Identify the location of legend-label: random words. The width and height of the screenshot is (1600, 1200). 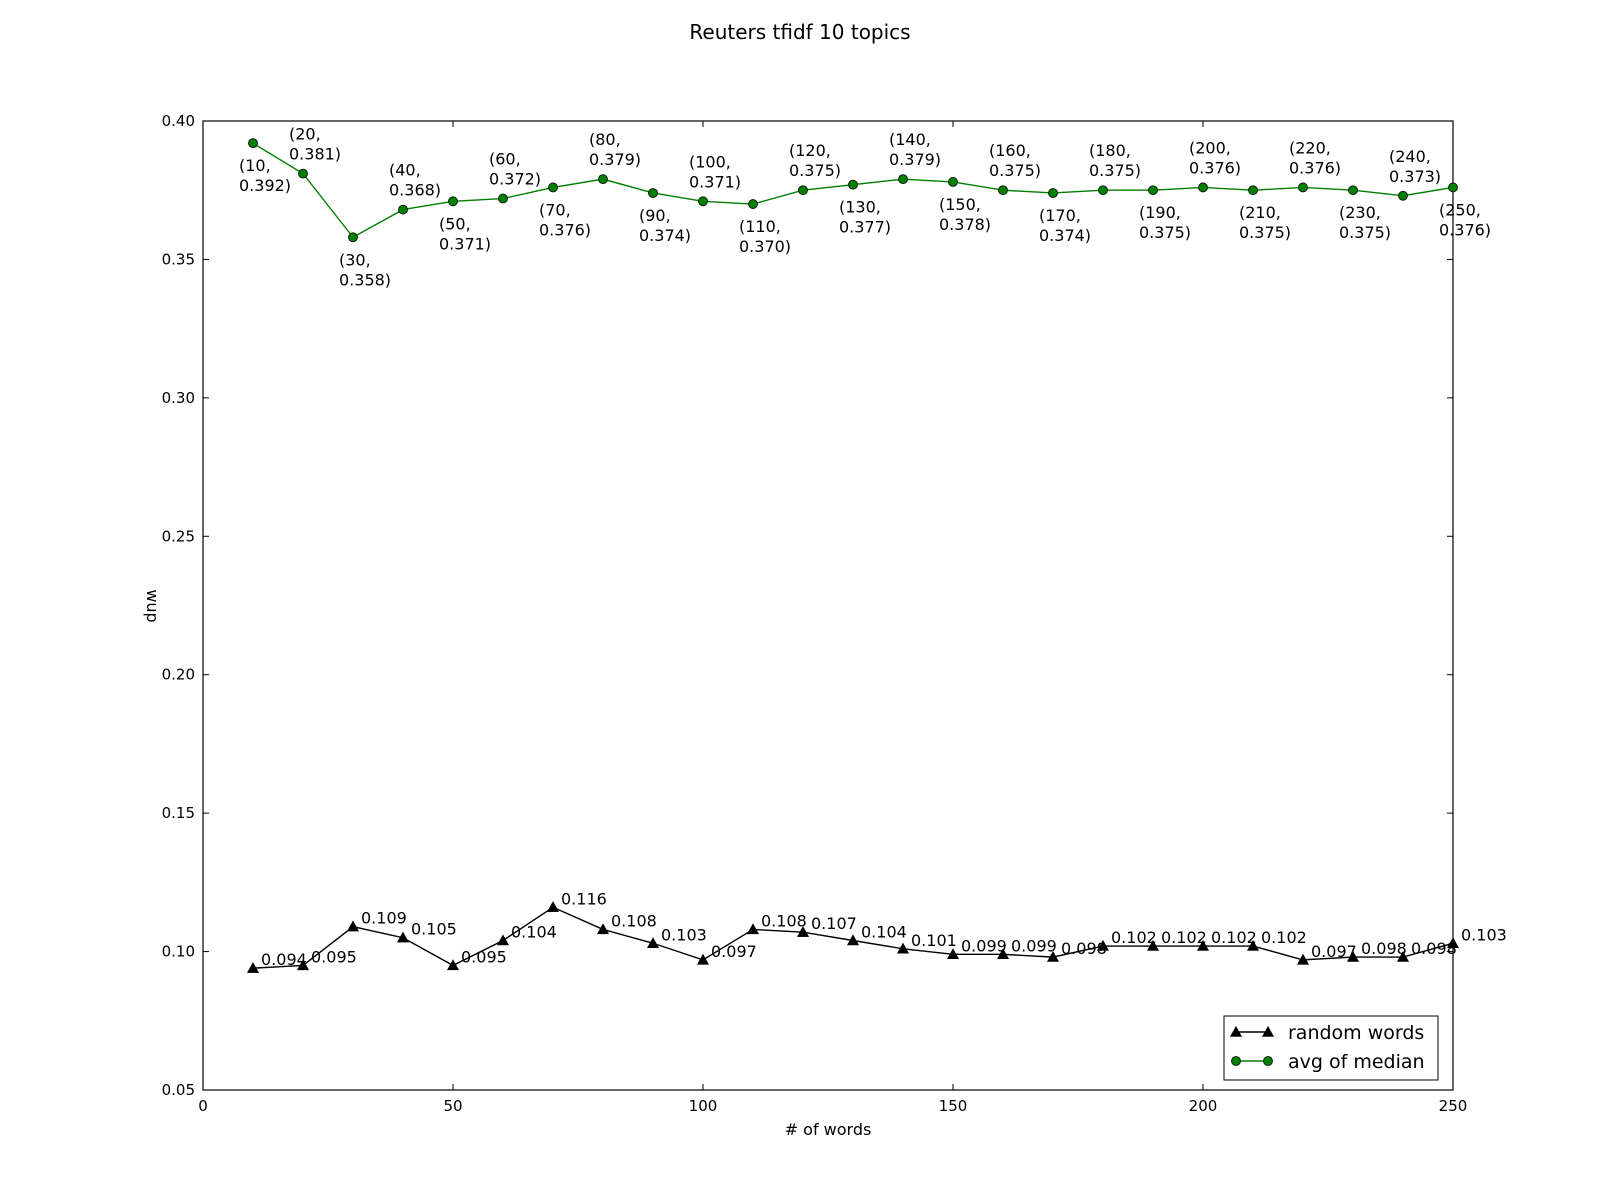
(1356, 1033).